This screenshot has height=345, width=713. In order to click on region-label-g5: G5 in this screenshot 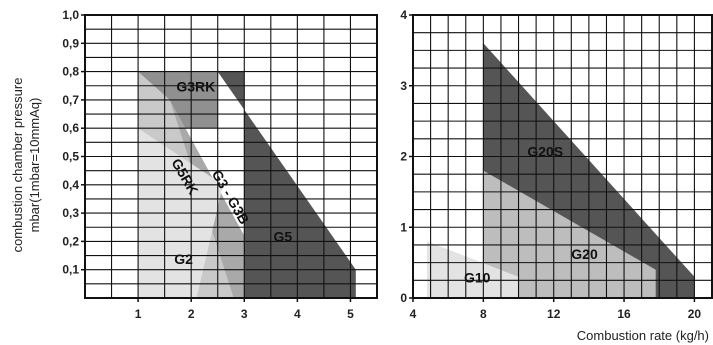, I will do `click(282, 236)`.